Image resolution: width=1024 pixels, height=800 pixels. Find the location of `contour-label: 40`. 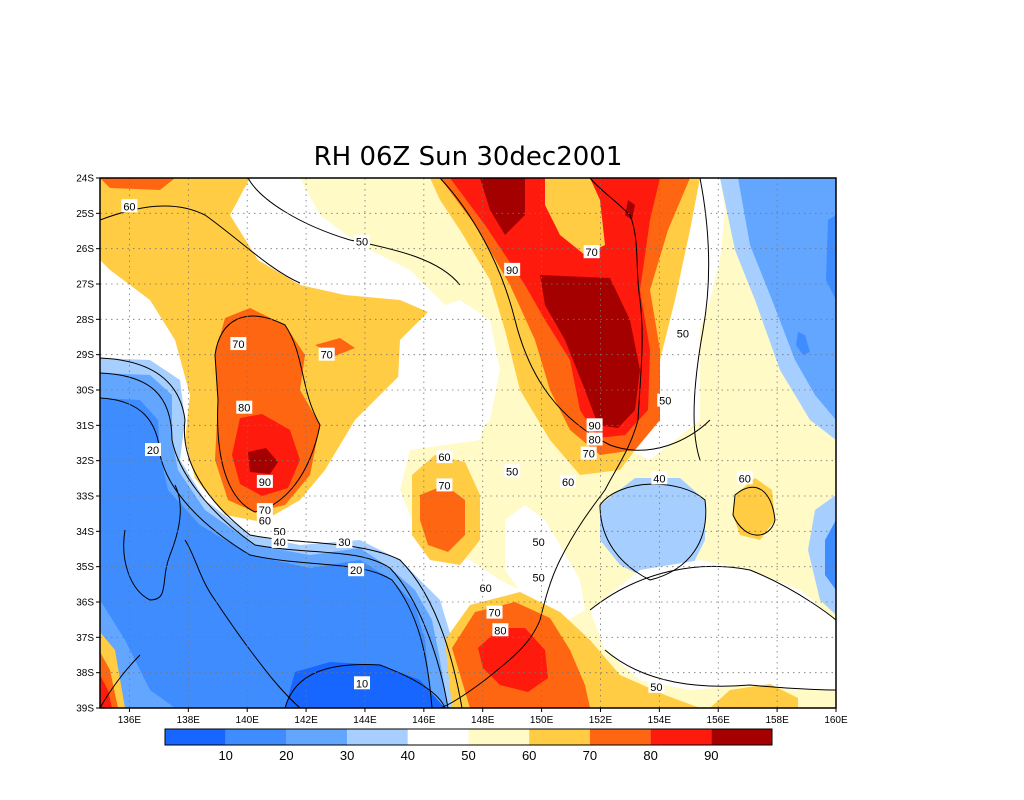

contour-label: 40 is located at coordinates (279, 543).